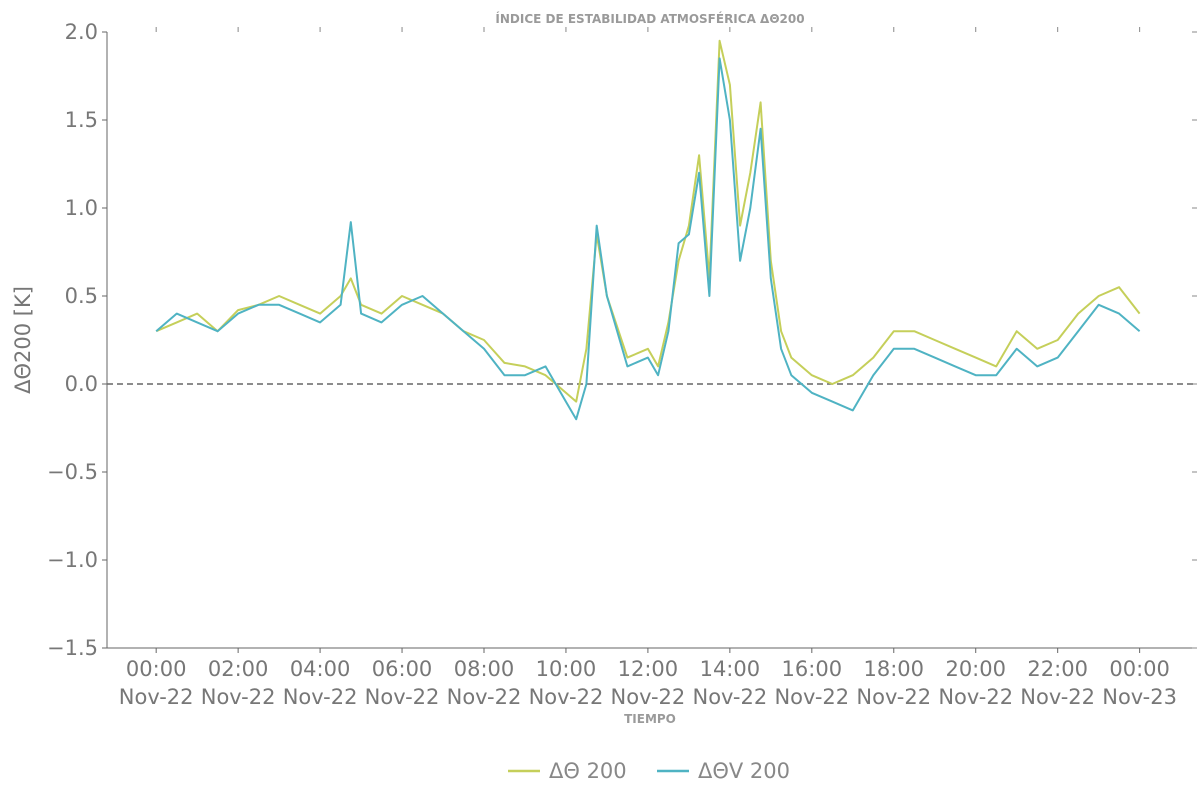  Describe the element at coordinates (72, 472) in the screenshot. I see `y-tick-label: −0.5` at that location.